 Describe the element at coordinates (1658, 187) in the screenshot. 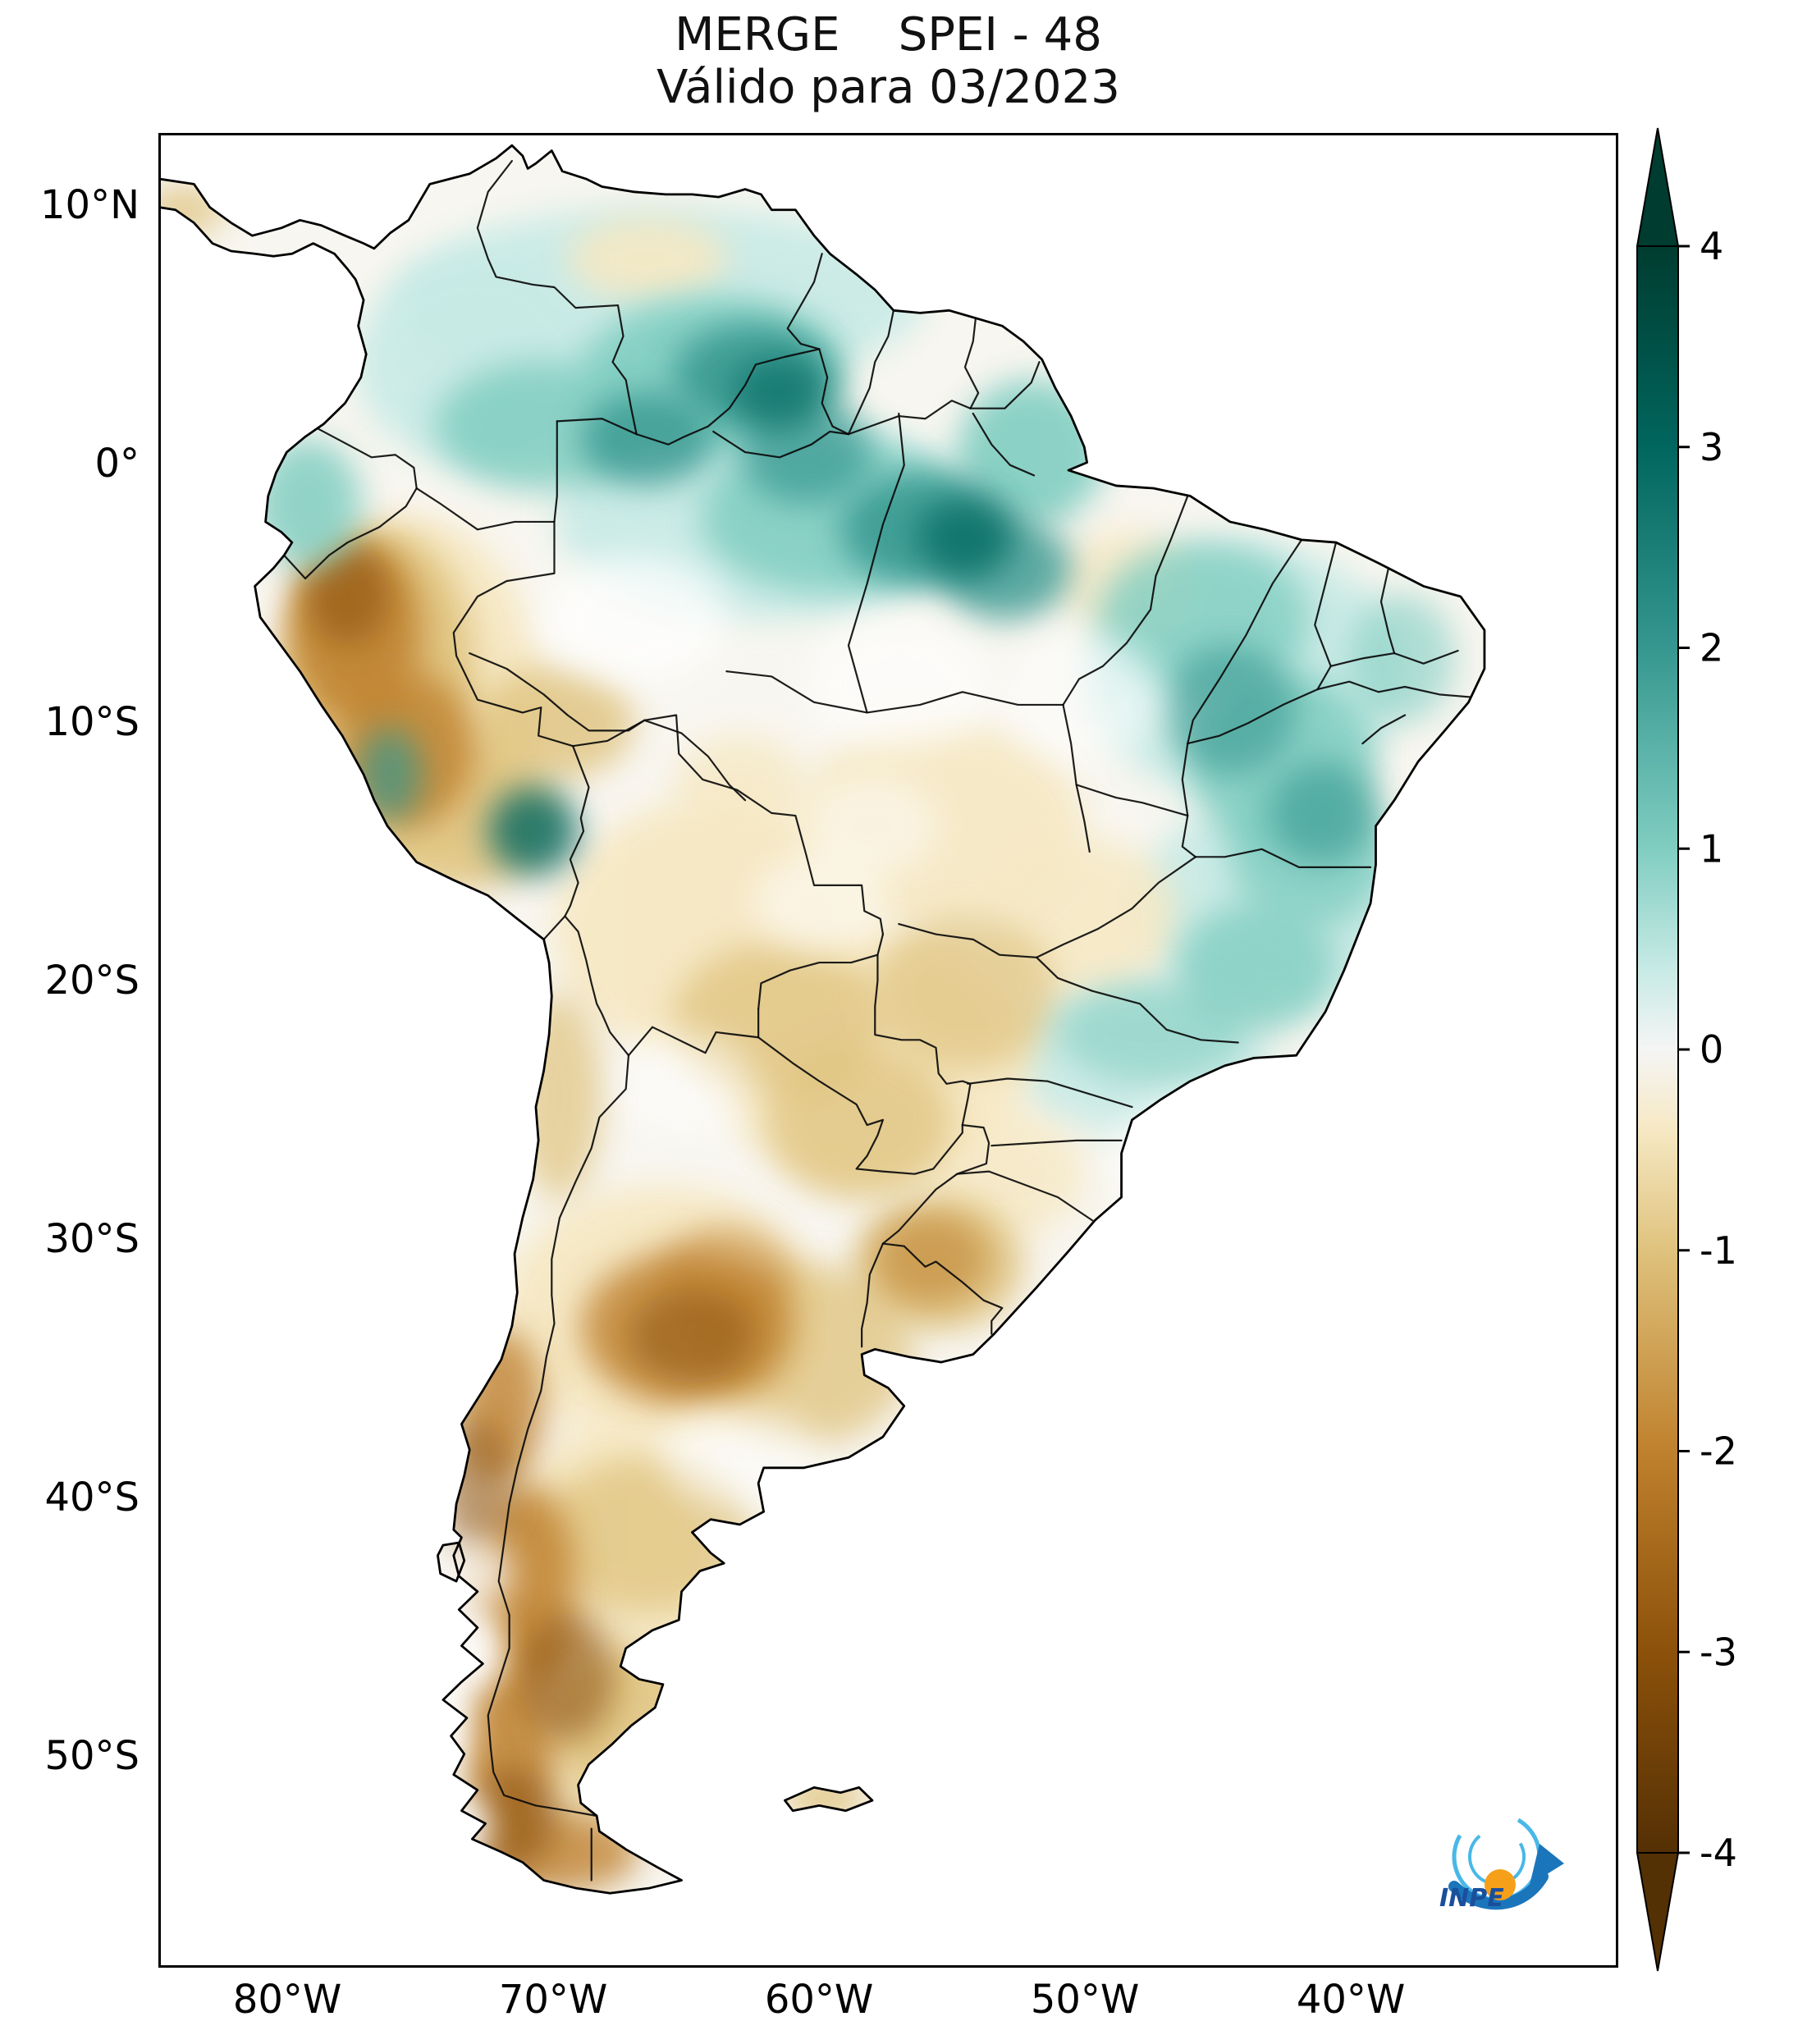

I see `colorbar-extend-max` at that location.